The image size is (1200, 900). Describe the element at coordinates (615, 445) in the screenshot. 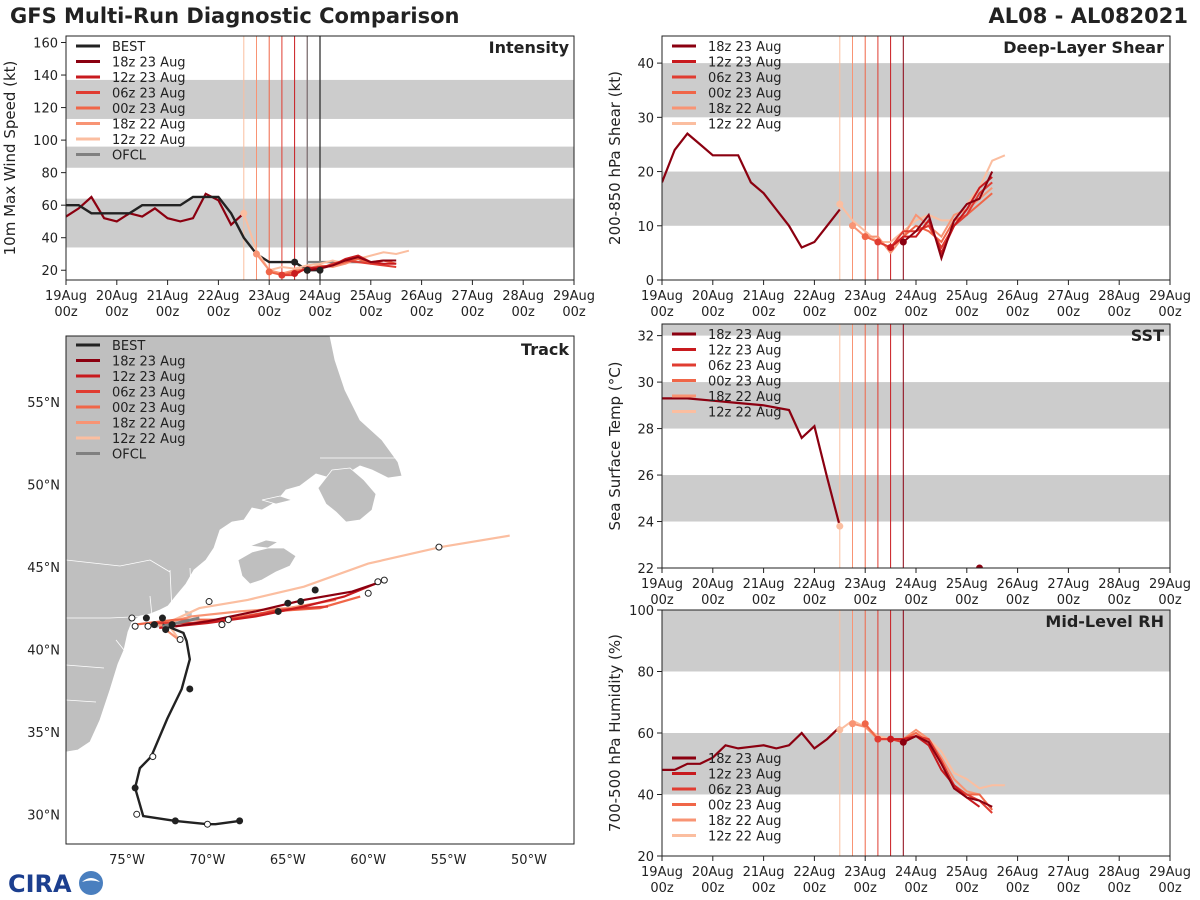

I see `sst-y-label: Sea Surface Temp (°C)` at that location.